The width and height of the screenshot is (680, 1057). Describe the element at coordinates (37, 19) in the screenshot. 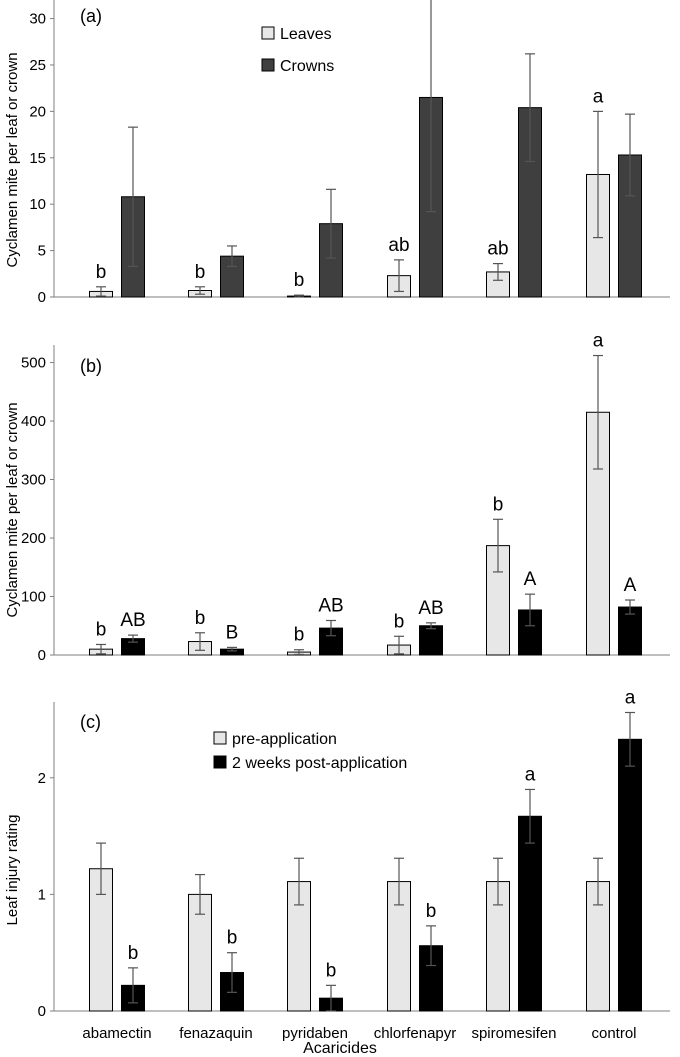

I see `y-tick-label: 30` at that location.